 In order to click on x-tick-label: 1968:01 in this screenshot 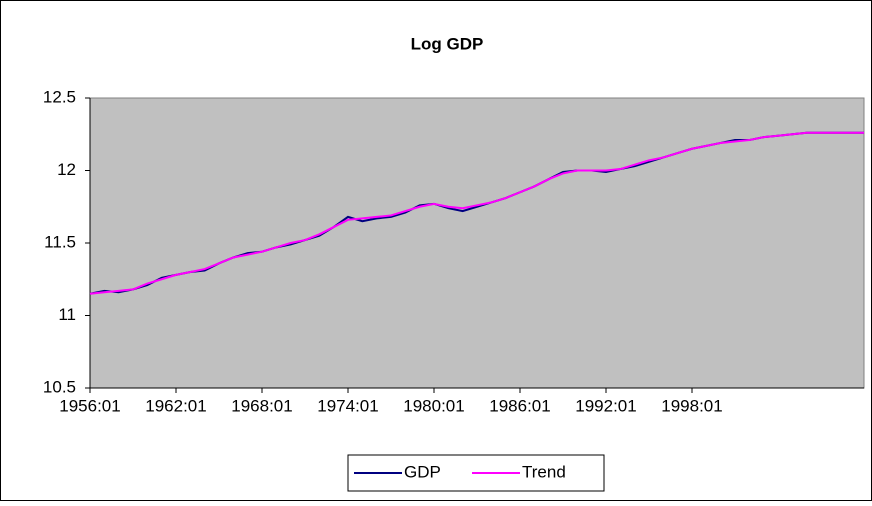, I will do `click(261, 405)`.